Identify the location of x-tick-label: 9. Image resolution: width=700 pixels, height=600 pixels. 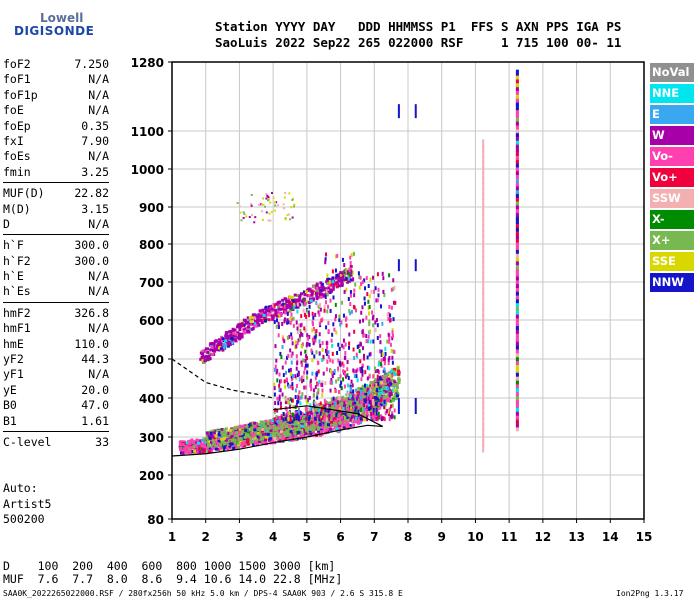
(442, 537).